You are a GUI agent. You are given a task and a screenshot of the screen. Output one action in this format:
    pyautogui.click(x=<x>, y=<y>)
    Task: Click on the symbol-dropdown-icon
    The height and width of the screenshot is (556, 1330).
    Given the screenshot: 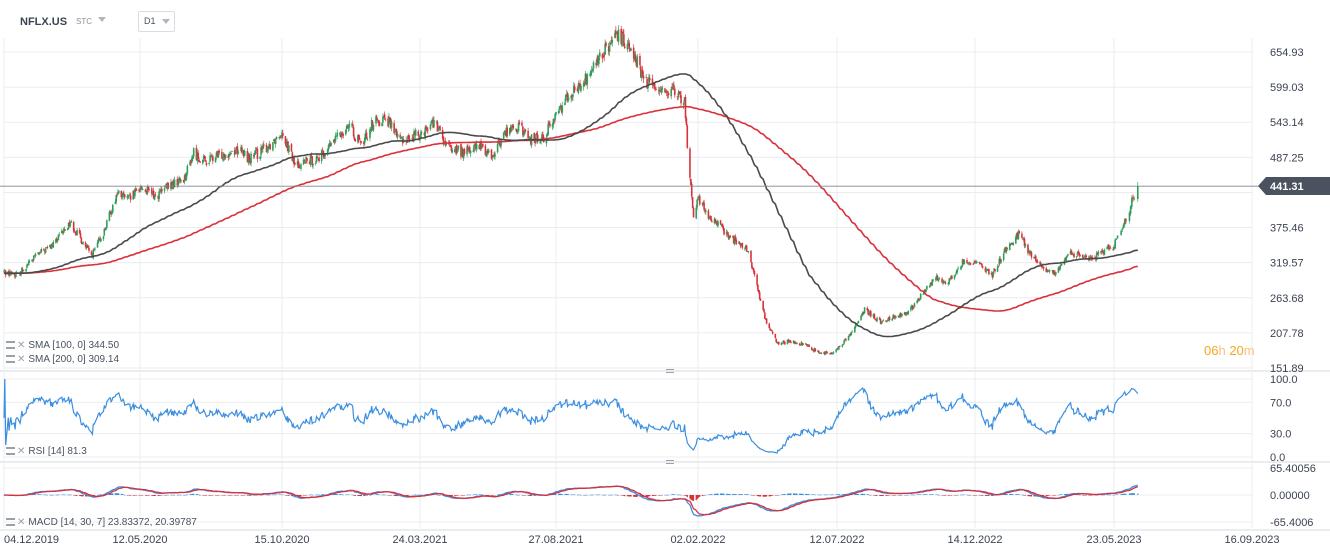 What is the action you would take?
    pyautogui.click(x=102, y=19)
    